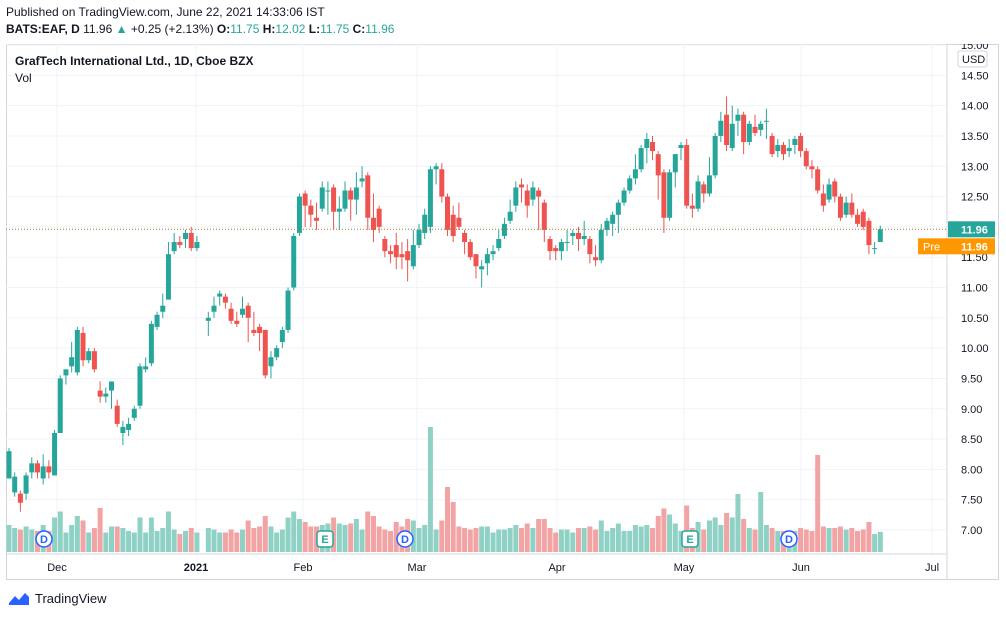 This screenshot has width=1006, height=617. I want to click on pre-market-tag, so click(956, 246).